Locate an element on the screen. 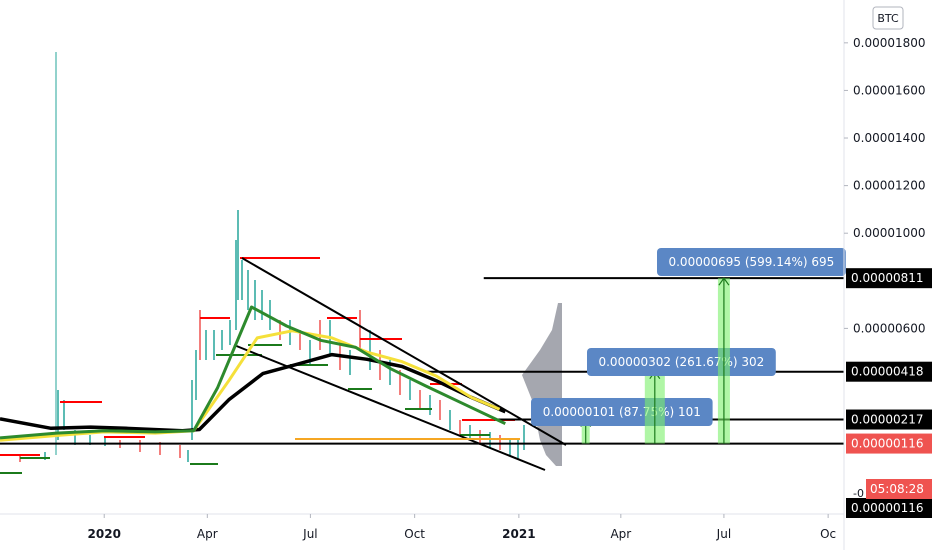 This screenshot has width=932, height=550. countdown-label: 05:08:28 is located at coordinates (897, 489).